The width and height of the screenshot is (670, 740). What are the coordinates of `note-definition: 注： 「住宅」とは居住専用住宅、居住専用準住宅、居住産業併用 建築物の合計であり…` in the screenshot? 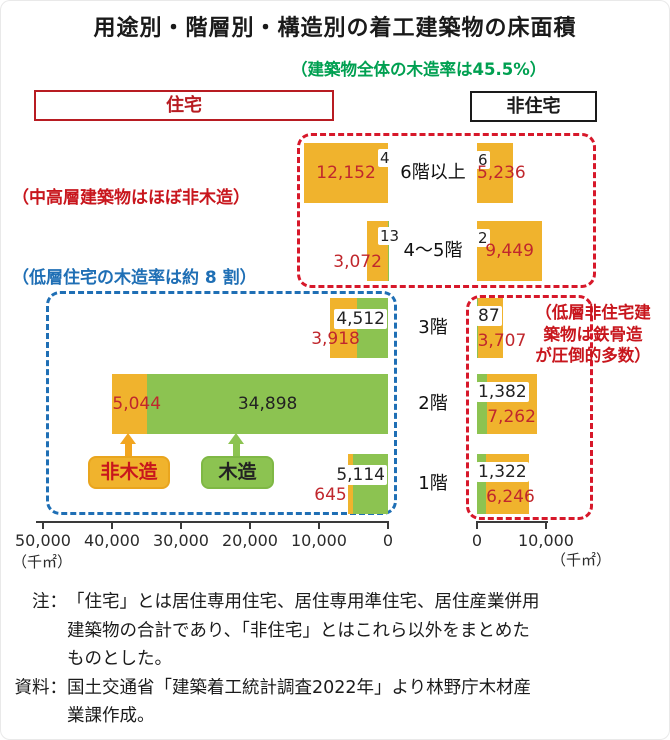 It's located at (337, 631).